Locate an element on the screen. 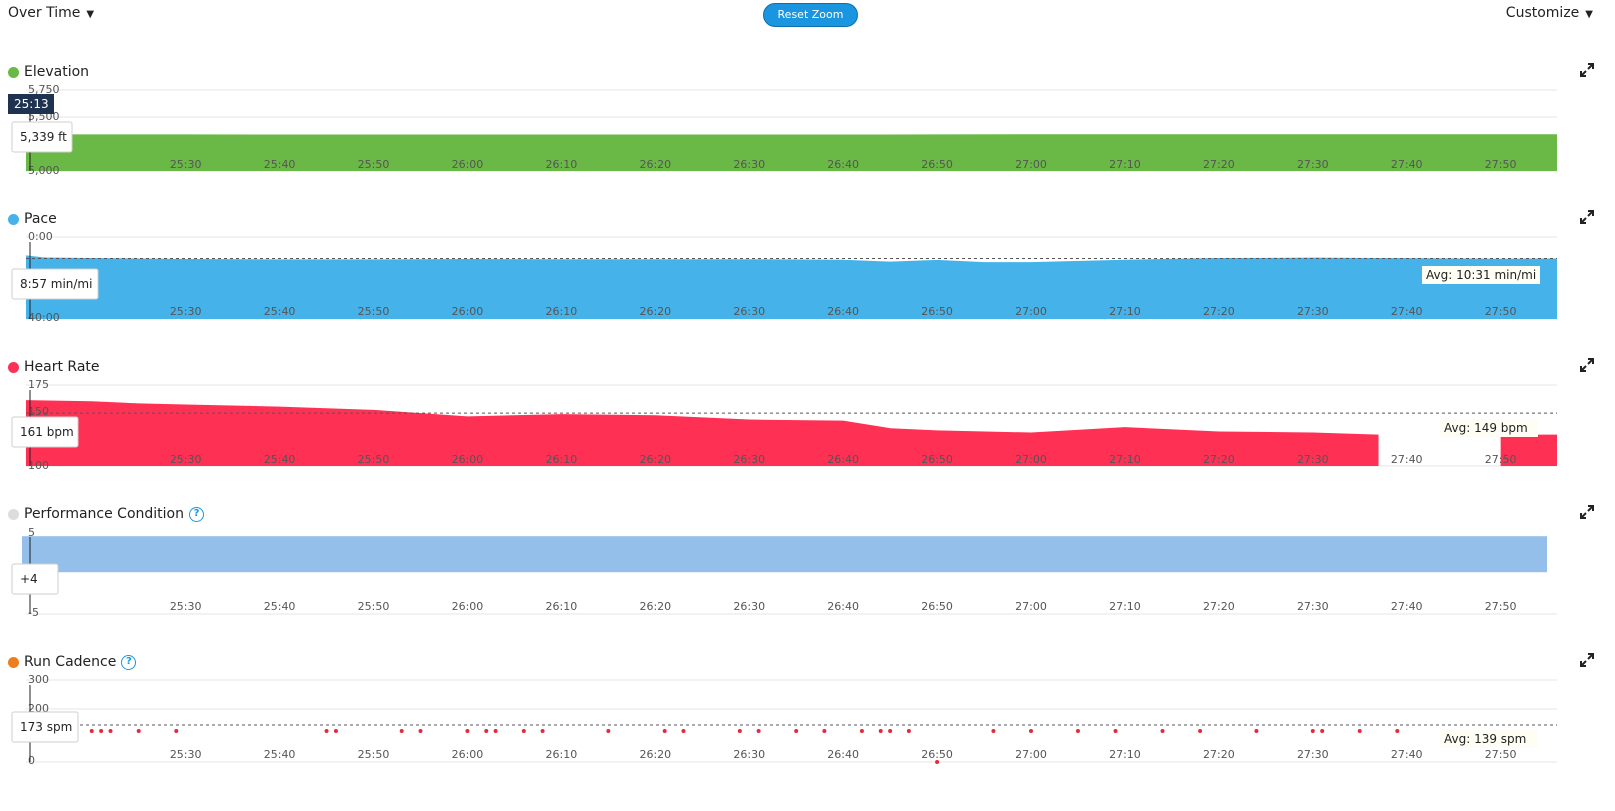 This screenshot has height=811, width=1615. elevation-header: Elevation is located at coordinates (48, 72).